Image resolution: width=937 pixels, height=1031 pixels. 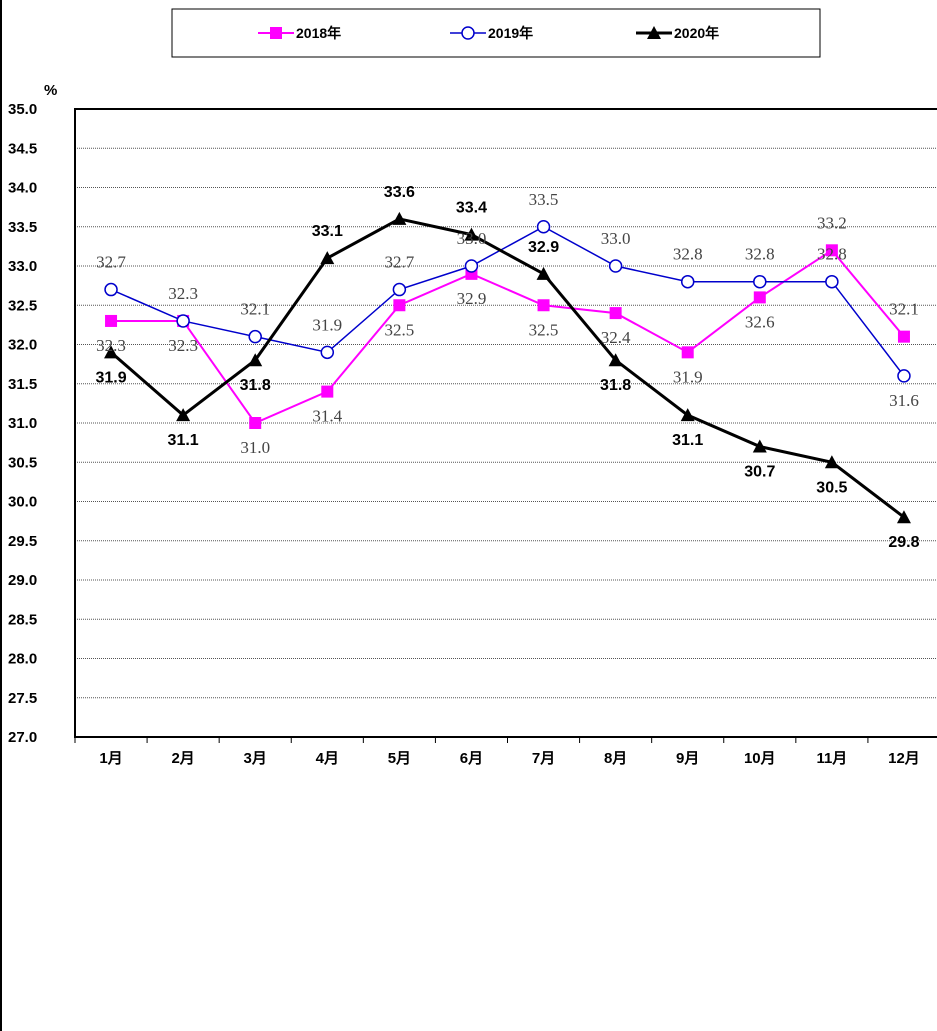 I want to click on legend: 2018年 2019年 2020年, so click(x=488, y=33).